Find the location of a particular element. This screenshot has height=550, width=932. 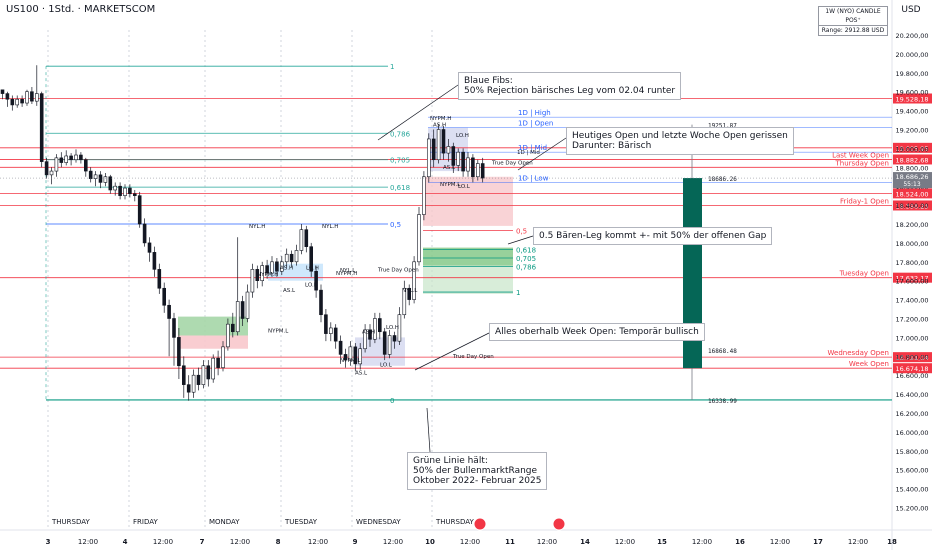

y-tick-label: 19.400,00 is located at coordinates (911, 112).